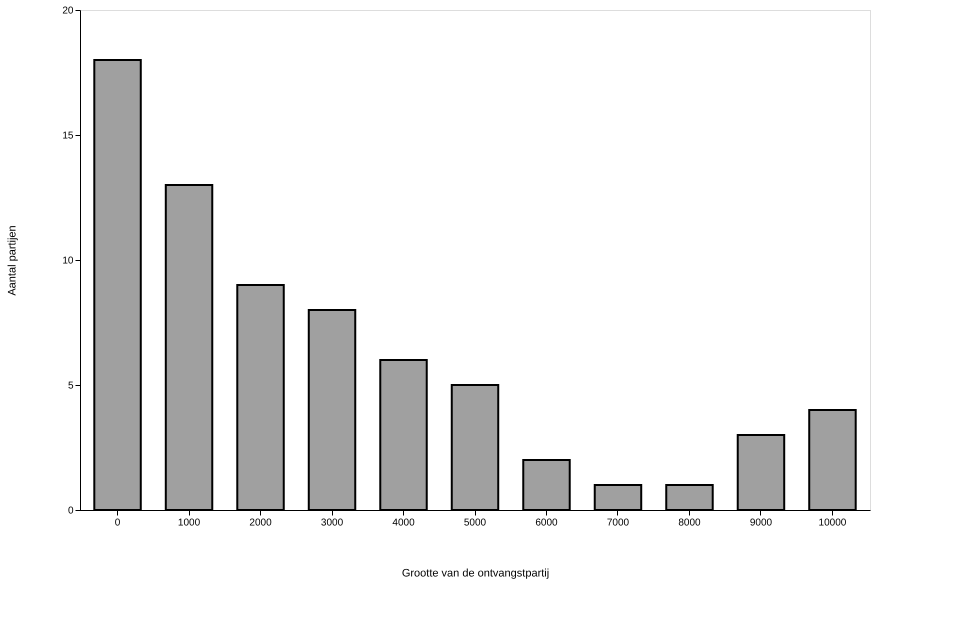  Describe the element at coordinates (117, 523) in the screenshot. I see `x-tick-label: 0` at that location.